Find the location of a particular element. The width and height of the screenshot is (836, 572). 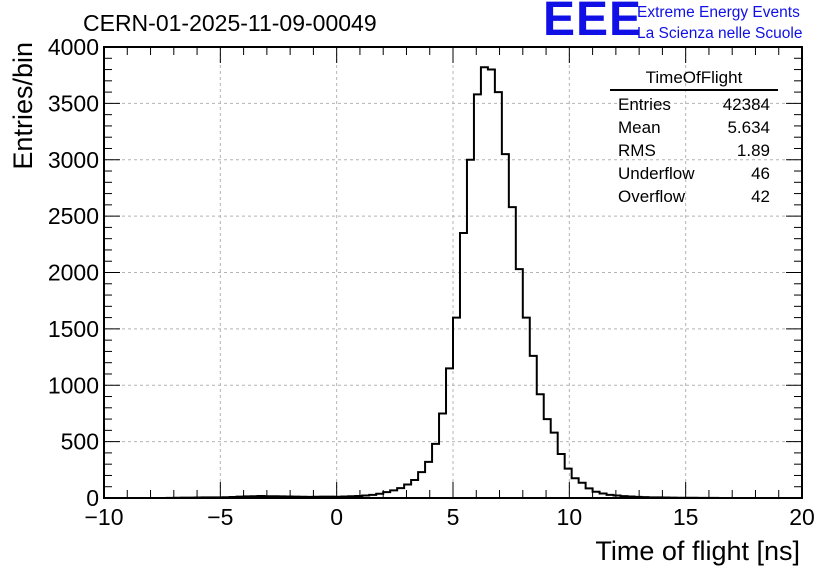

x-tick-labels: −10 −5 0 5 10 15 20 is located at coordinates (449, 517).